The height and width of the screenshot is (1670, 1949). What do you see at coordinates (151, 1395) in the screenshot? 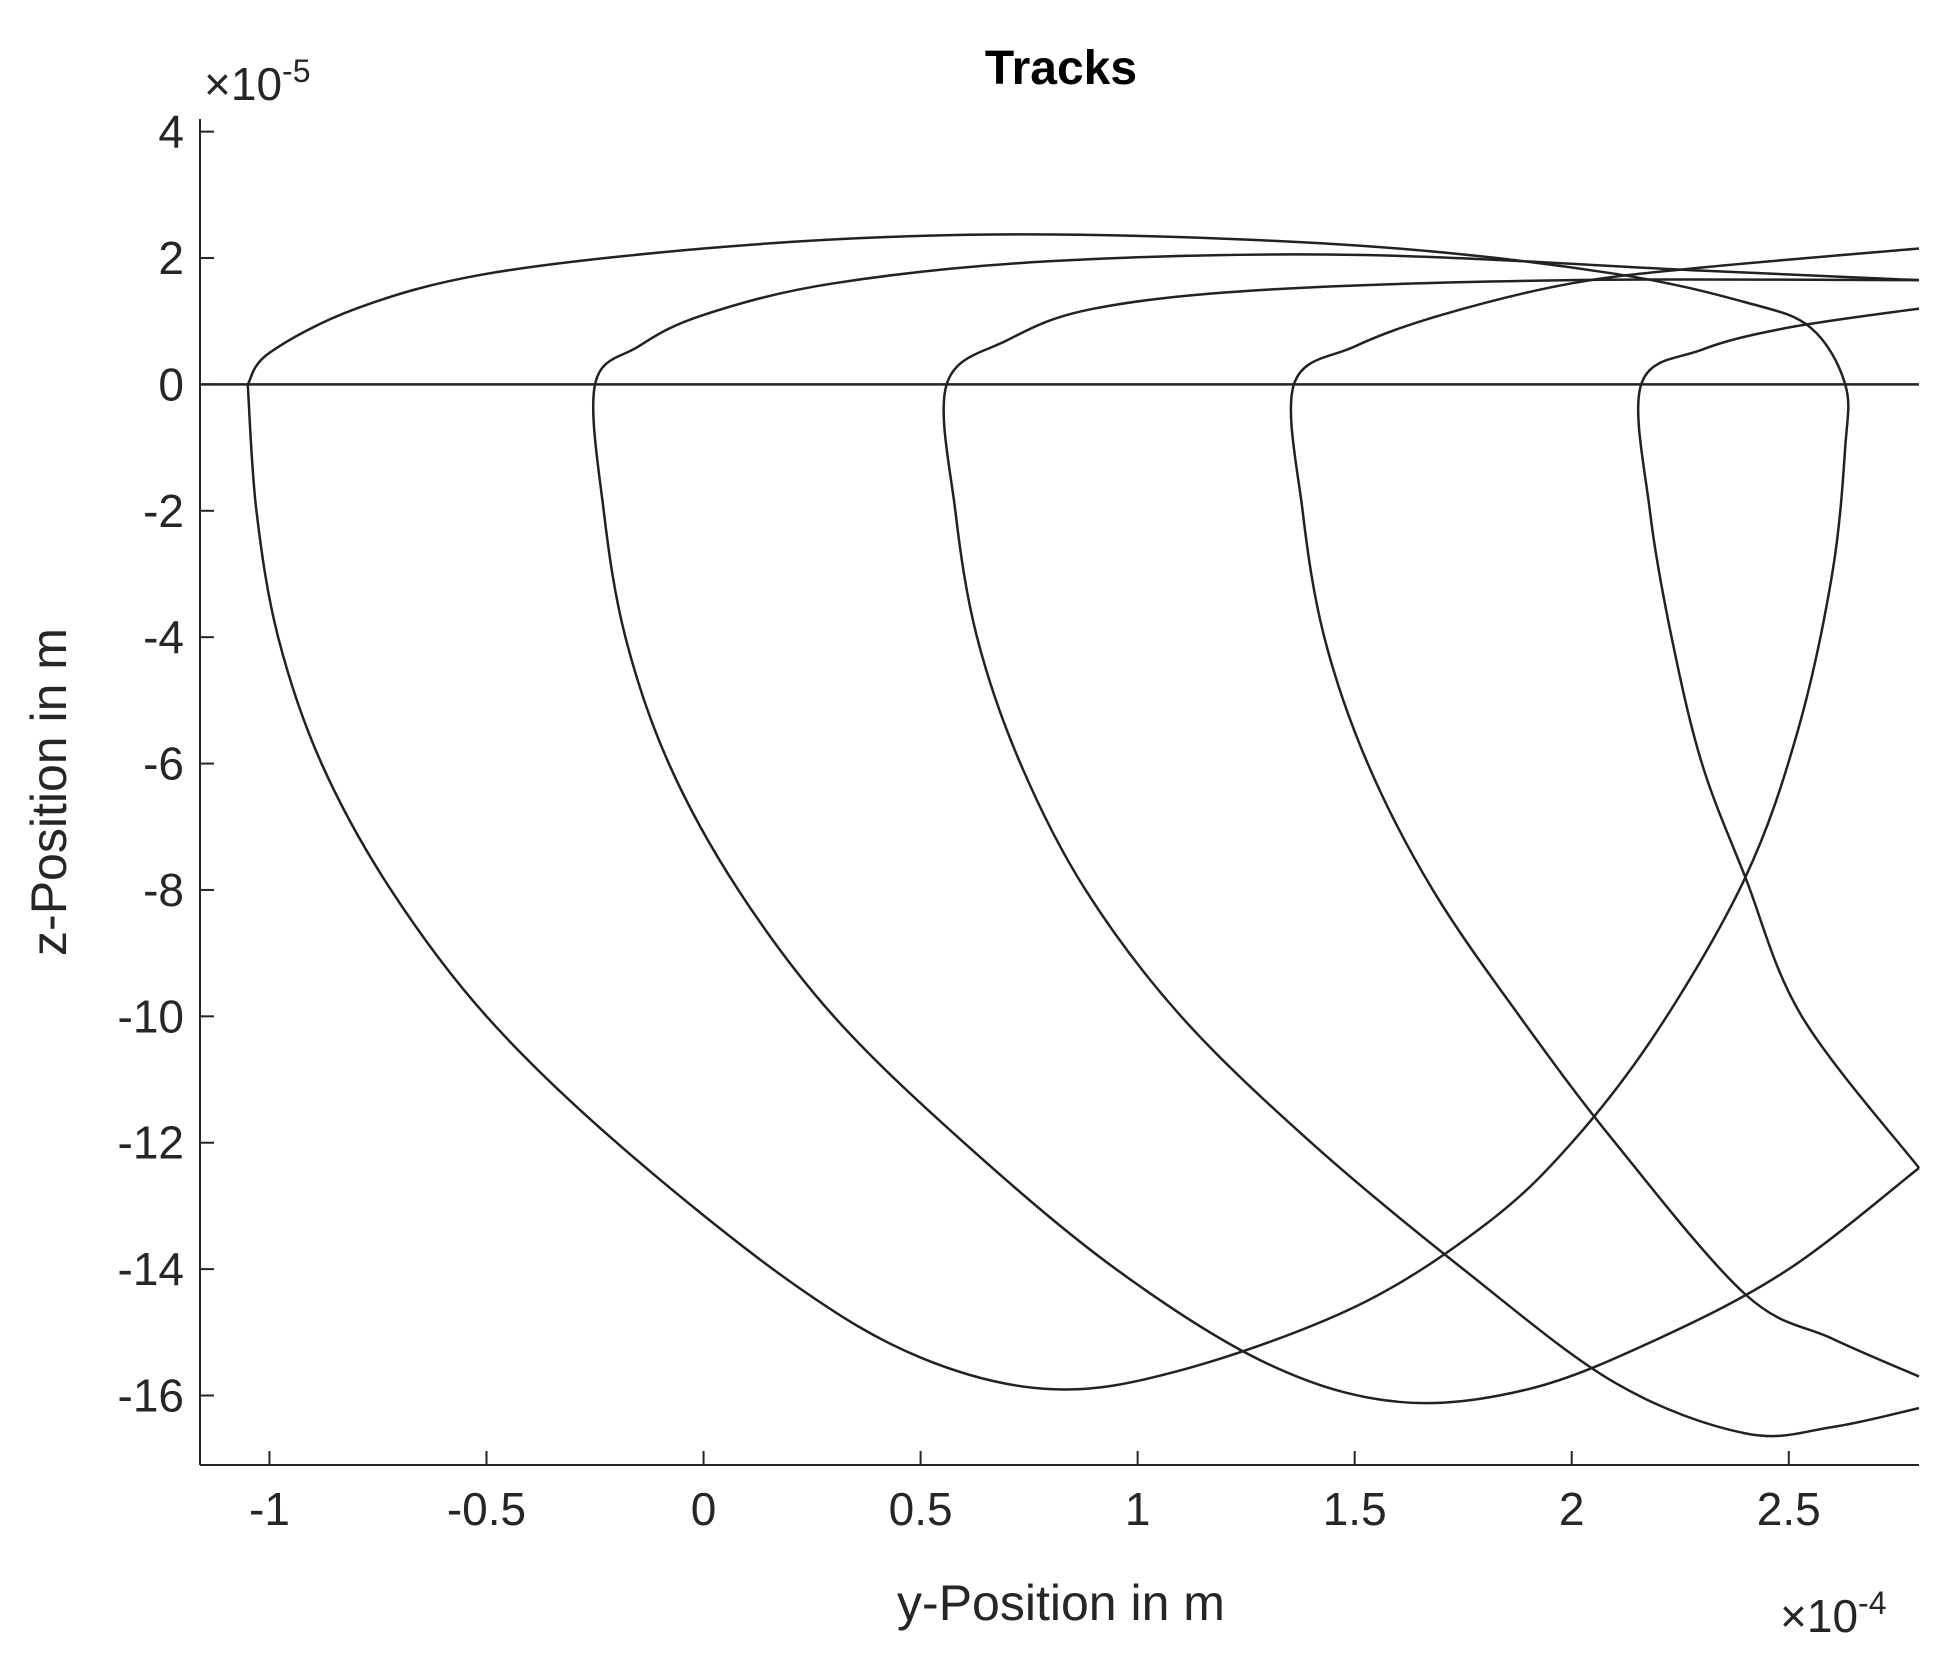
I see `y-tick-label: -16` at bounding box center [151, 1395].